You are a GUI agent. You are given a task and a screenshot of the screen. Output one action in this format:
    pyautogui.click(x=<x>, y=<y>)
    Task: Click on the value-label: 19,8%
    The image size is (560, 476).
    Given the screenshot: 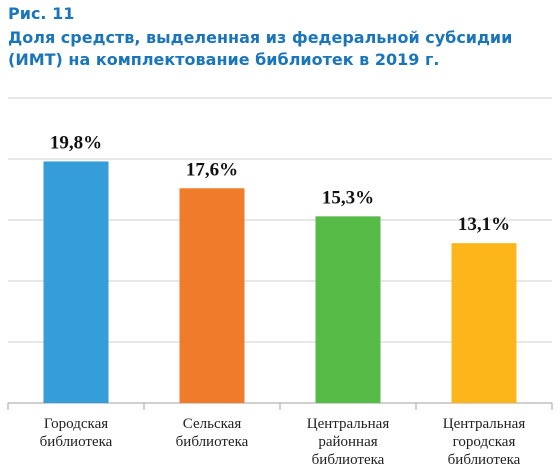 What is the action you would take?
    pyautogui.click(x=76, y=142)
    